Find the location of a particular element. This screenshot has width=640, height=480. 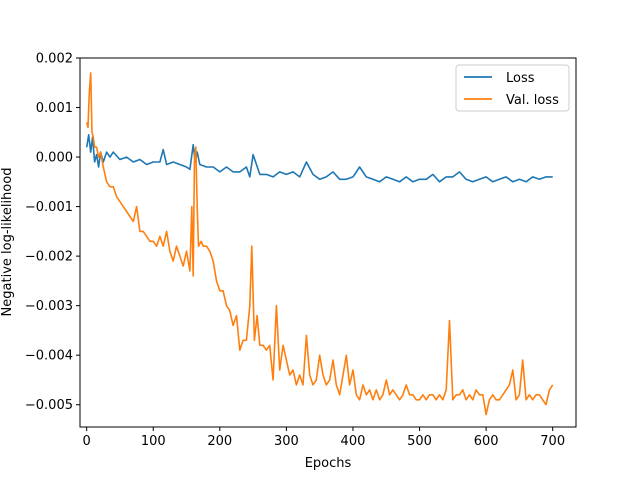

y-tick-label: −0.003 is located at coordinates (49, 306).